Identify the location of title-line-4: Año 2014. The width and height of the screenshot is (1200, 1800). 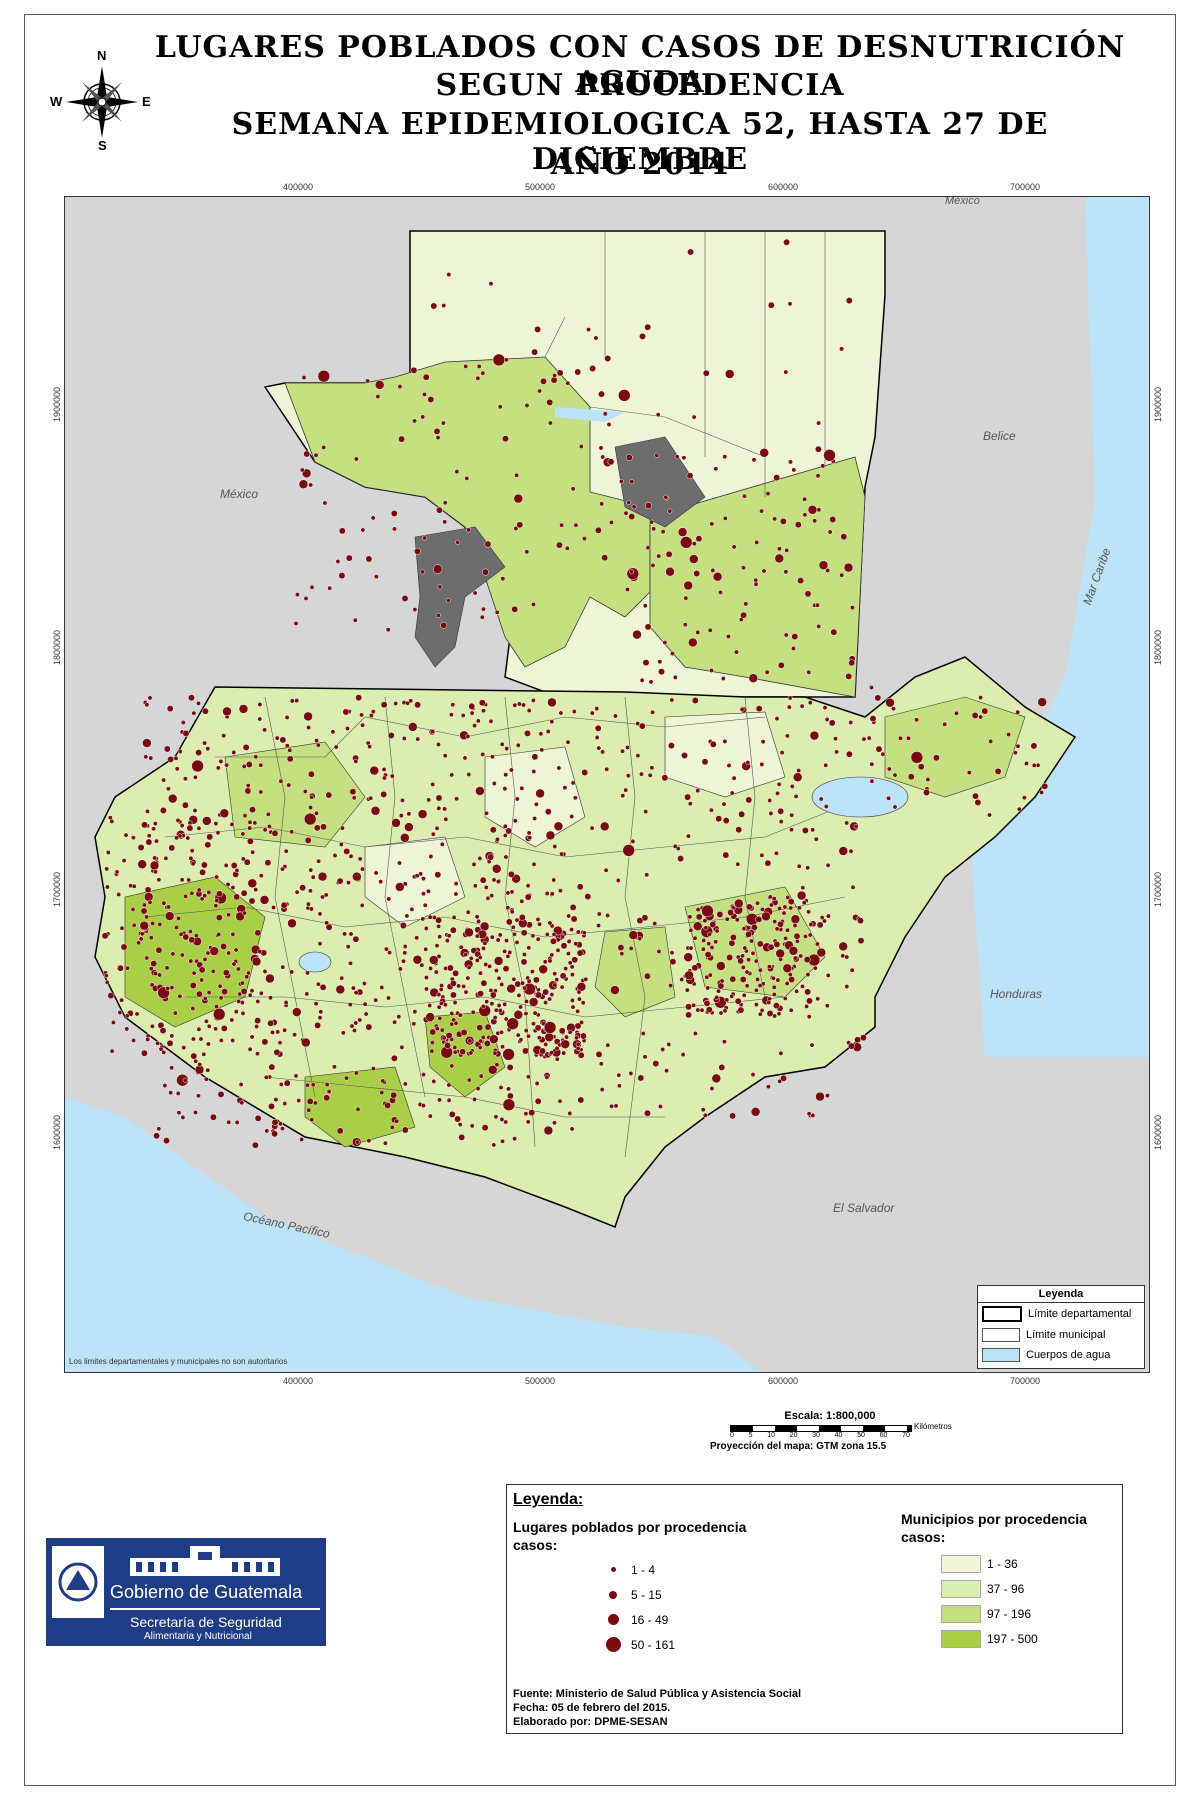
(640, 164).